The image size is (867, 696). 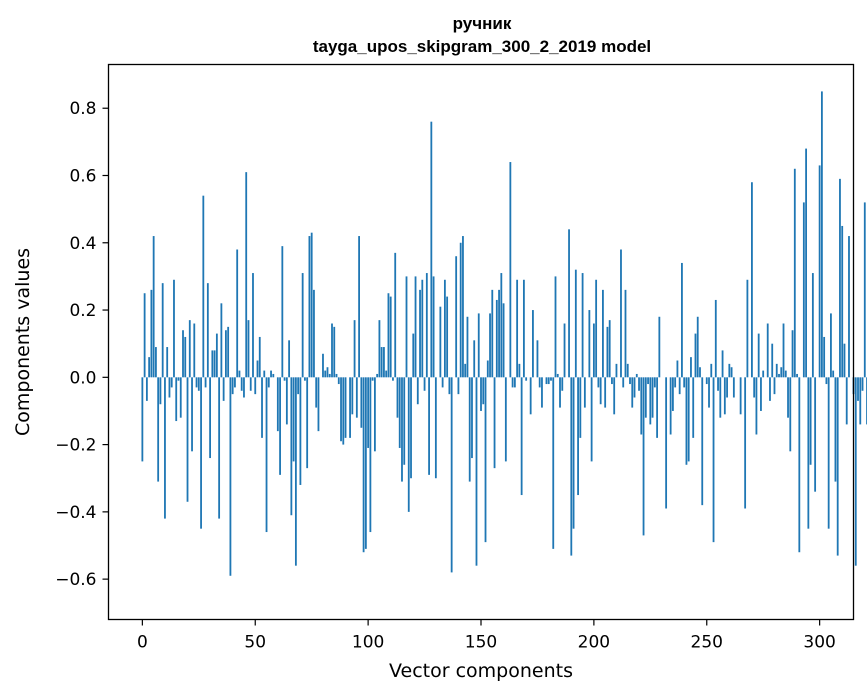 I want to click on x-tick-label-150: 150, so click(x=481, y=643).